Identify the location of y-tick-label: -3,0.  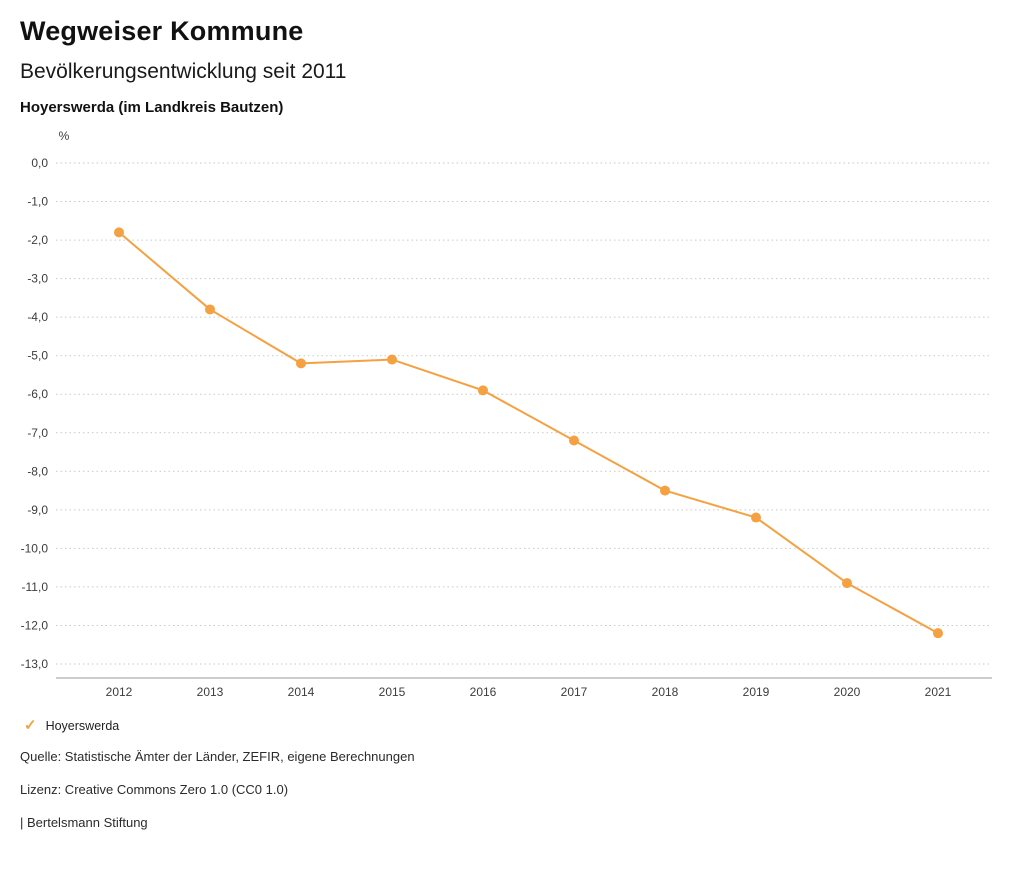
(37, 279).